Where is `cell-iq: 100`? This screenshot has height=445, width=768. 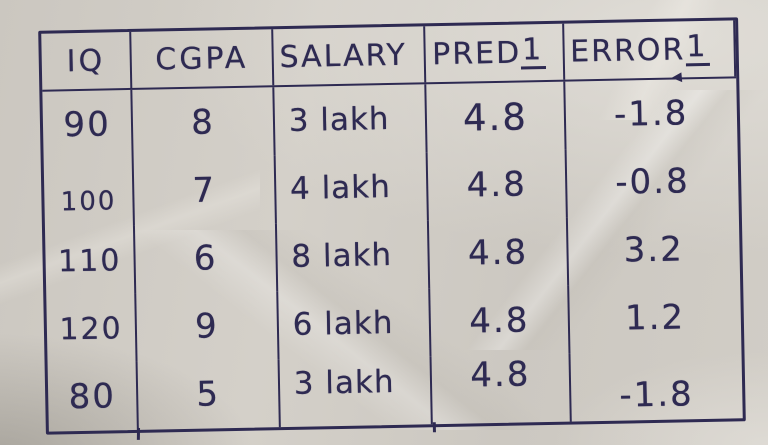 cell-iq: 100 is located at coordinates (89, 192).